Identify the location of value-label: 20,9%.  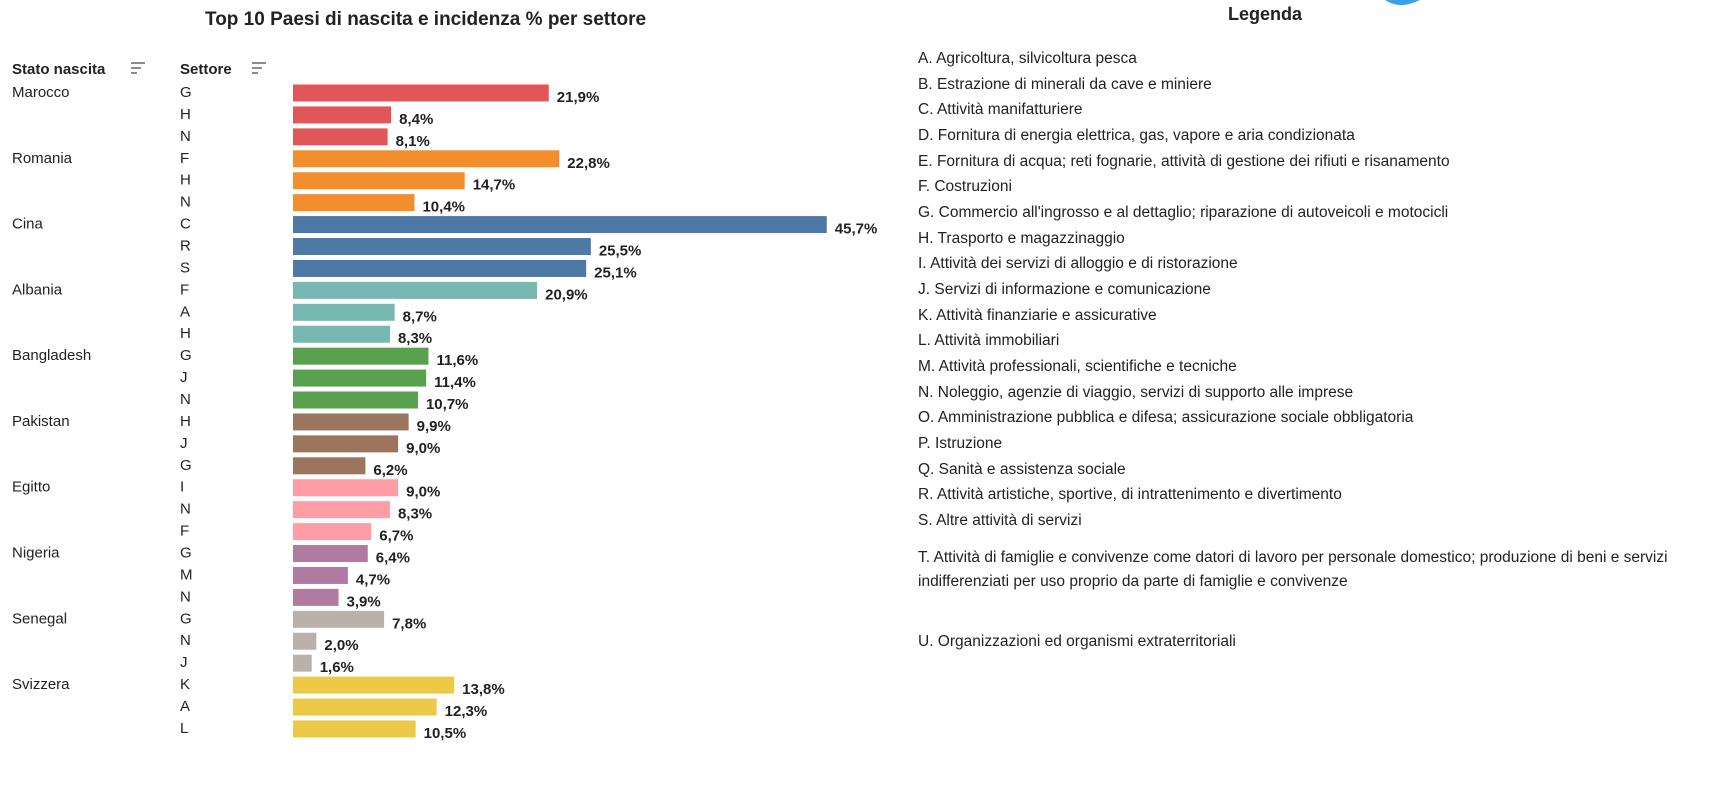
(566, 294).